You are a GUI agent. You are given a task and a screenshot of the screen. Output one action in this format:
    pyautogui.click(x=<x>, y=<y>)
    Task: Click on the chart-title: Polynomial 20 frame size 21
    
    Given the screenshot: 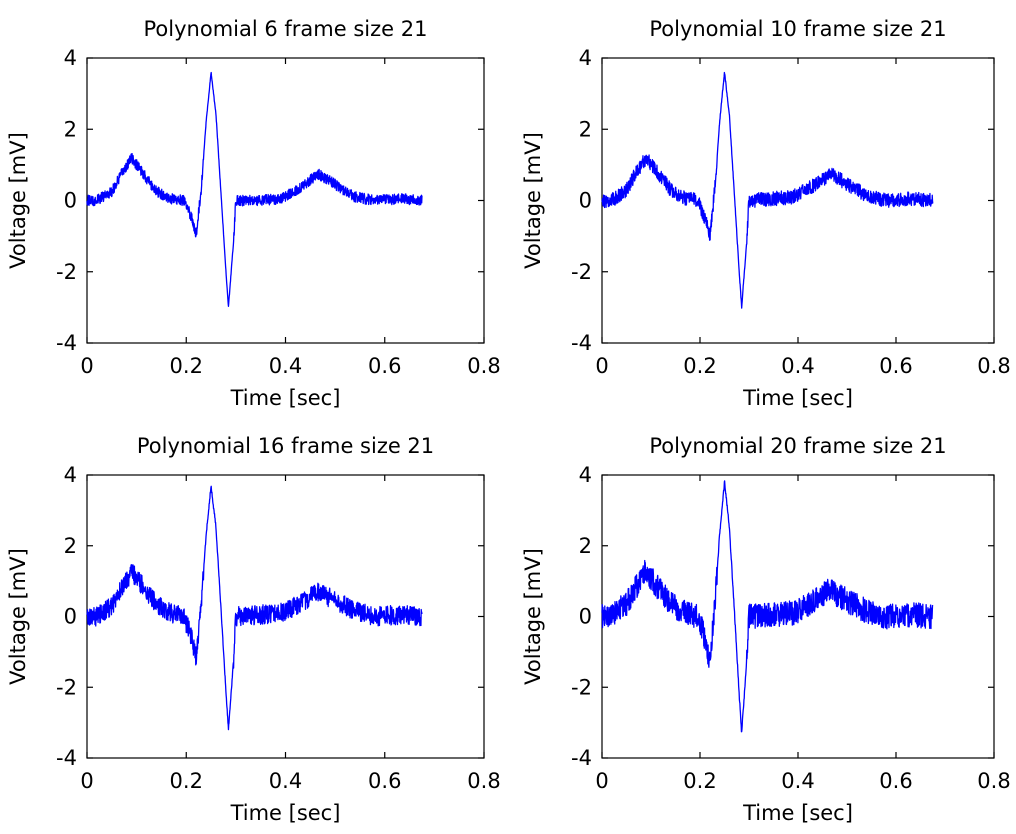 What is the action you would take?
    pyautogui.click(x=797, y=446)
    